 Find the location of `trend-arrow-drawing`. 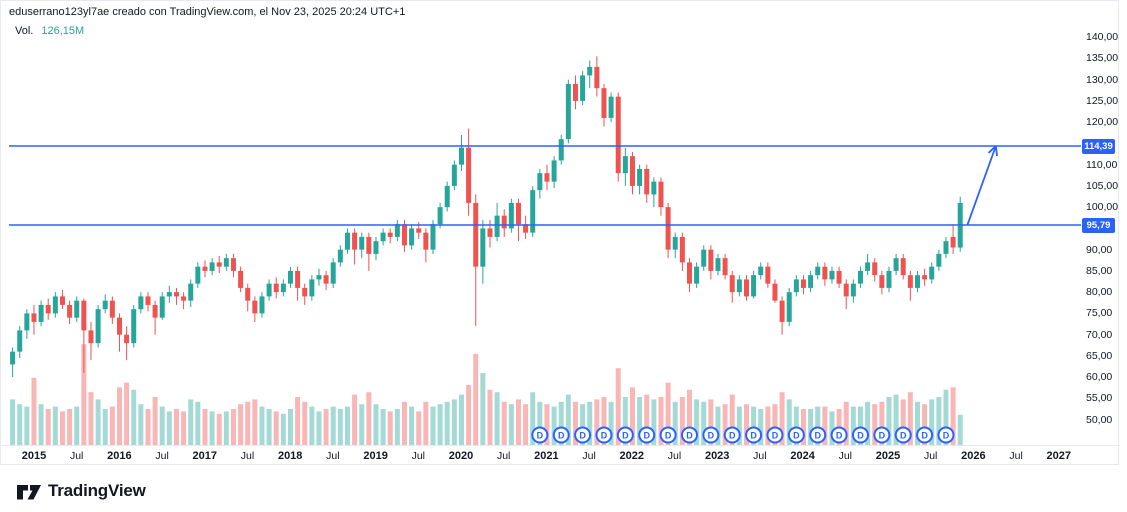

trend-arrow-drawing is located at coordinates (981, 185).